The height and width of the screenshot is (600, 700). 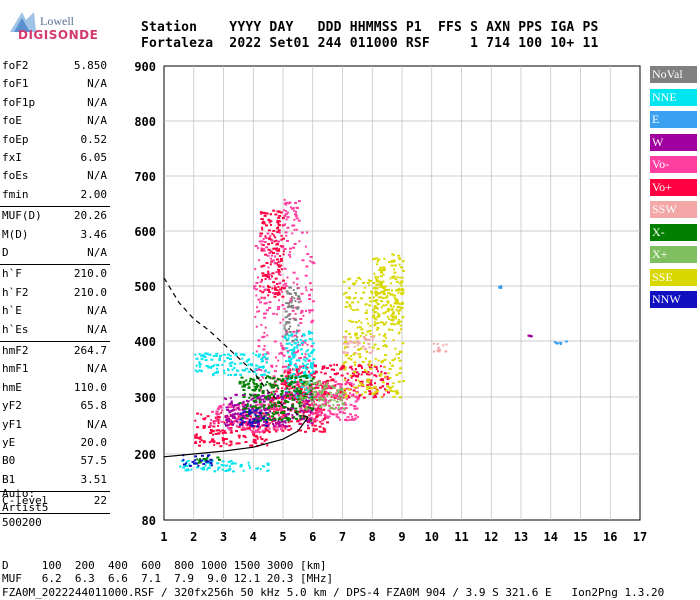 What do you see at coordinates (55, 492) in the screenshot?
I see `param-separator` at bounding box center [55, 492].